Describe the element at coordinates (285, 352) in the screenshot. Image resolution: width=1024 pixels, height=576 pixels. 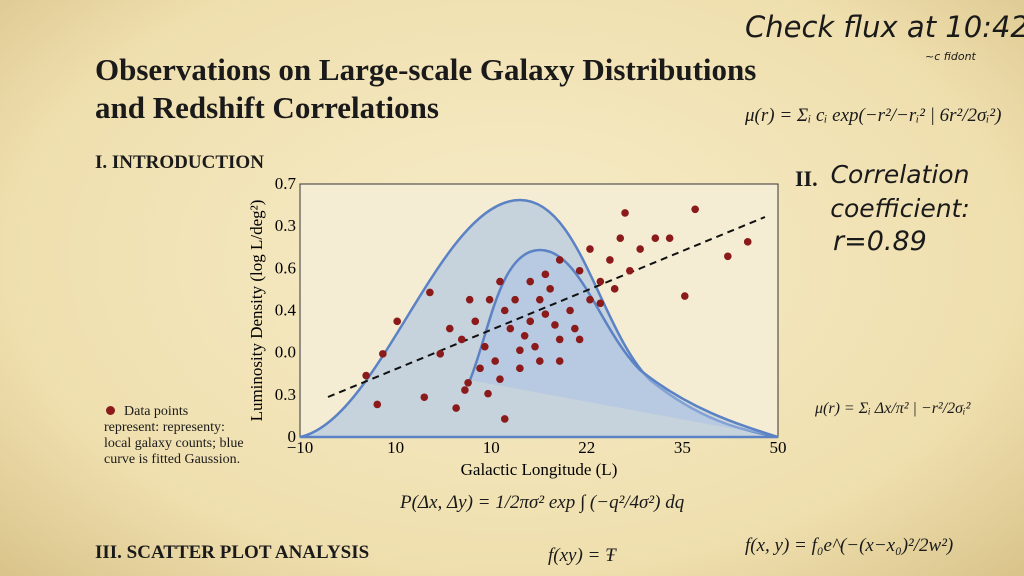
I see `y-tick-label: 0.0` at that location.